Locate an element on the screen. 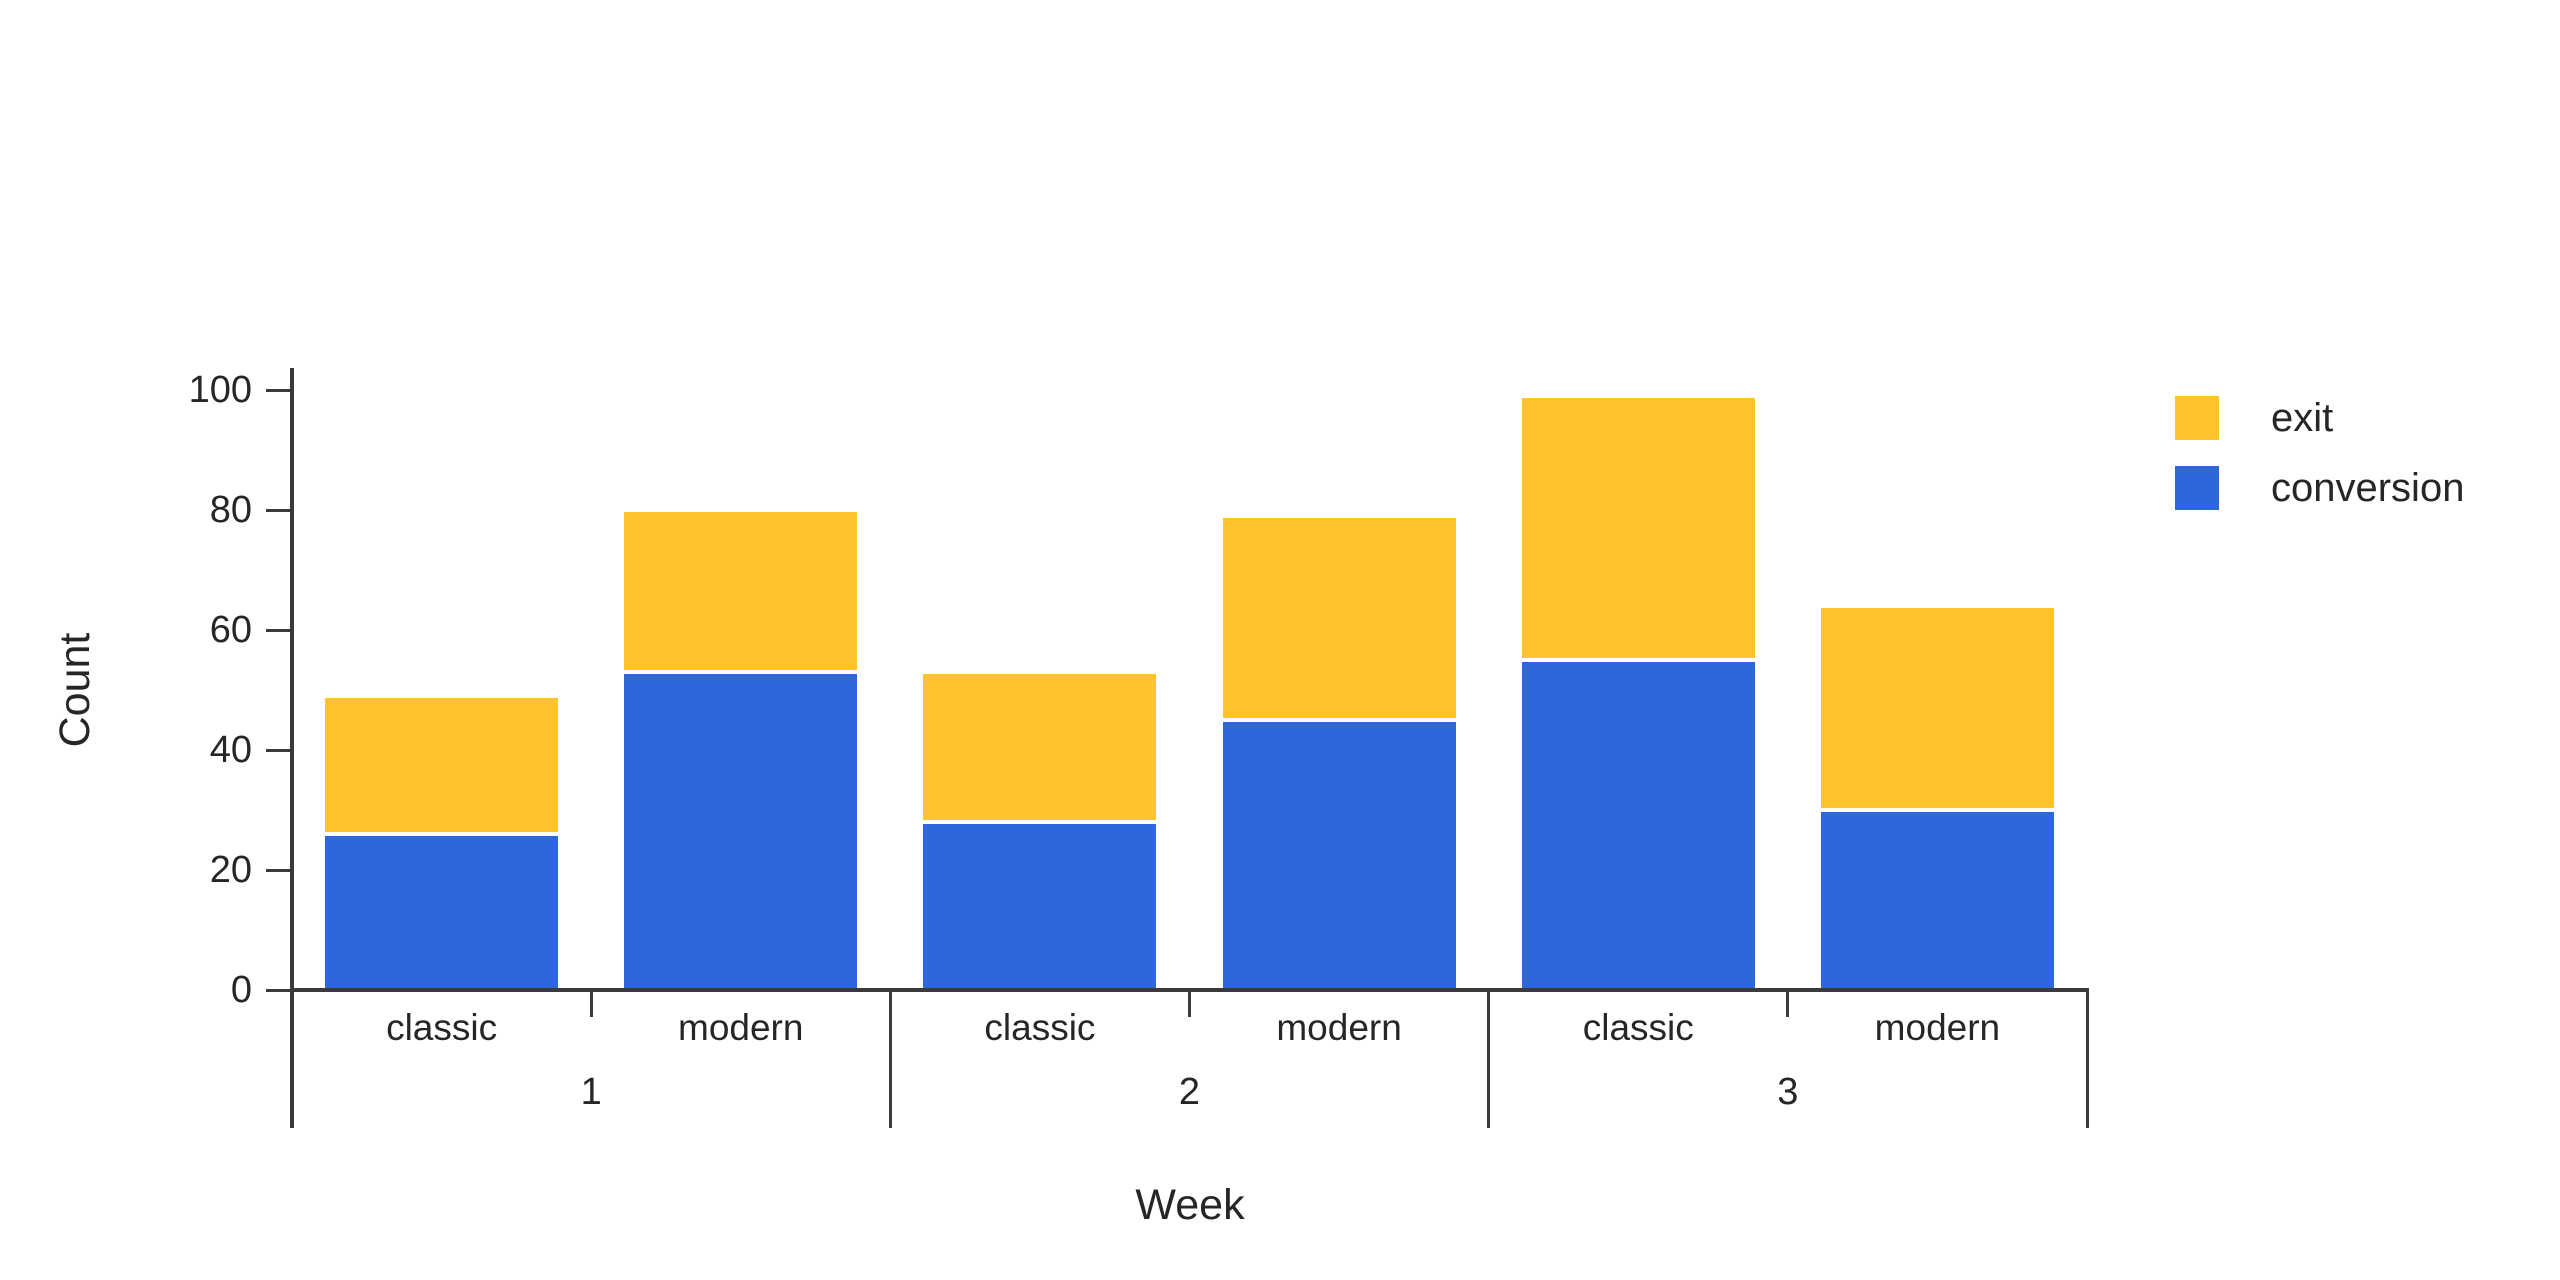 This screenshot has height=1280, width=2560. bar-week1-classic-conversion is located at coordinates (442, 912).